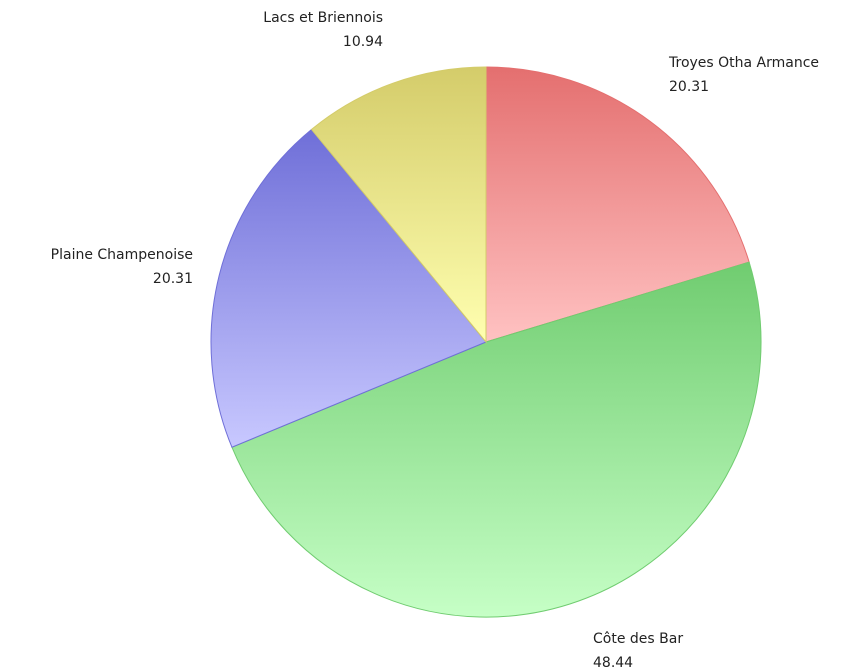 Image resolution: width=862 pixels, height=672 pixels. What do you see at coordinates (363, 42) in the screenshot?
I see `slice-value-label: 10.94` at bounding box center [363, 42].